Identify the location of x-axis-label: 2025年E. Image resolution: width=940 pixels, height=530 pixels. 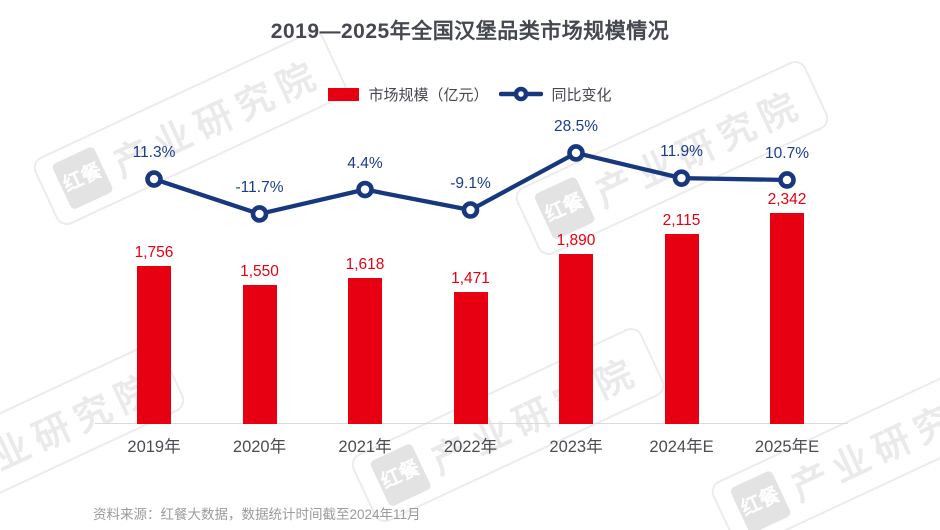
(787, 447).